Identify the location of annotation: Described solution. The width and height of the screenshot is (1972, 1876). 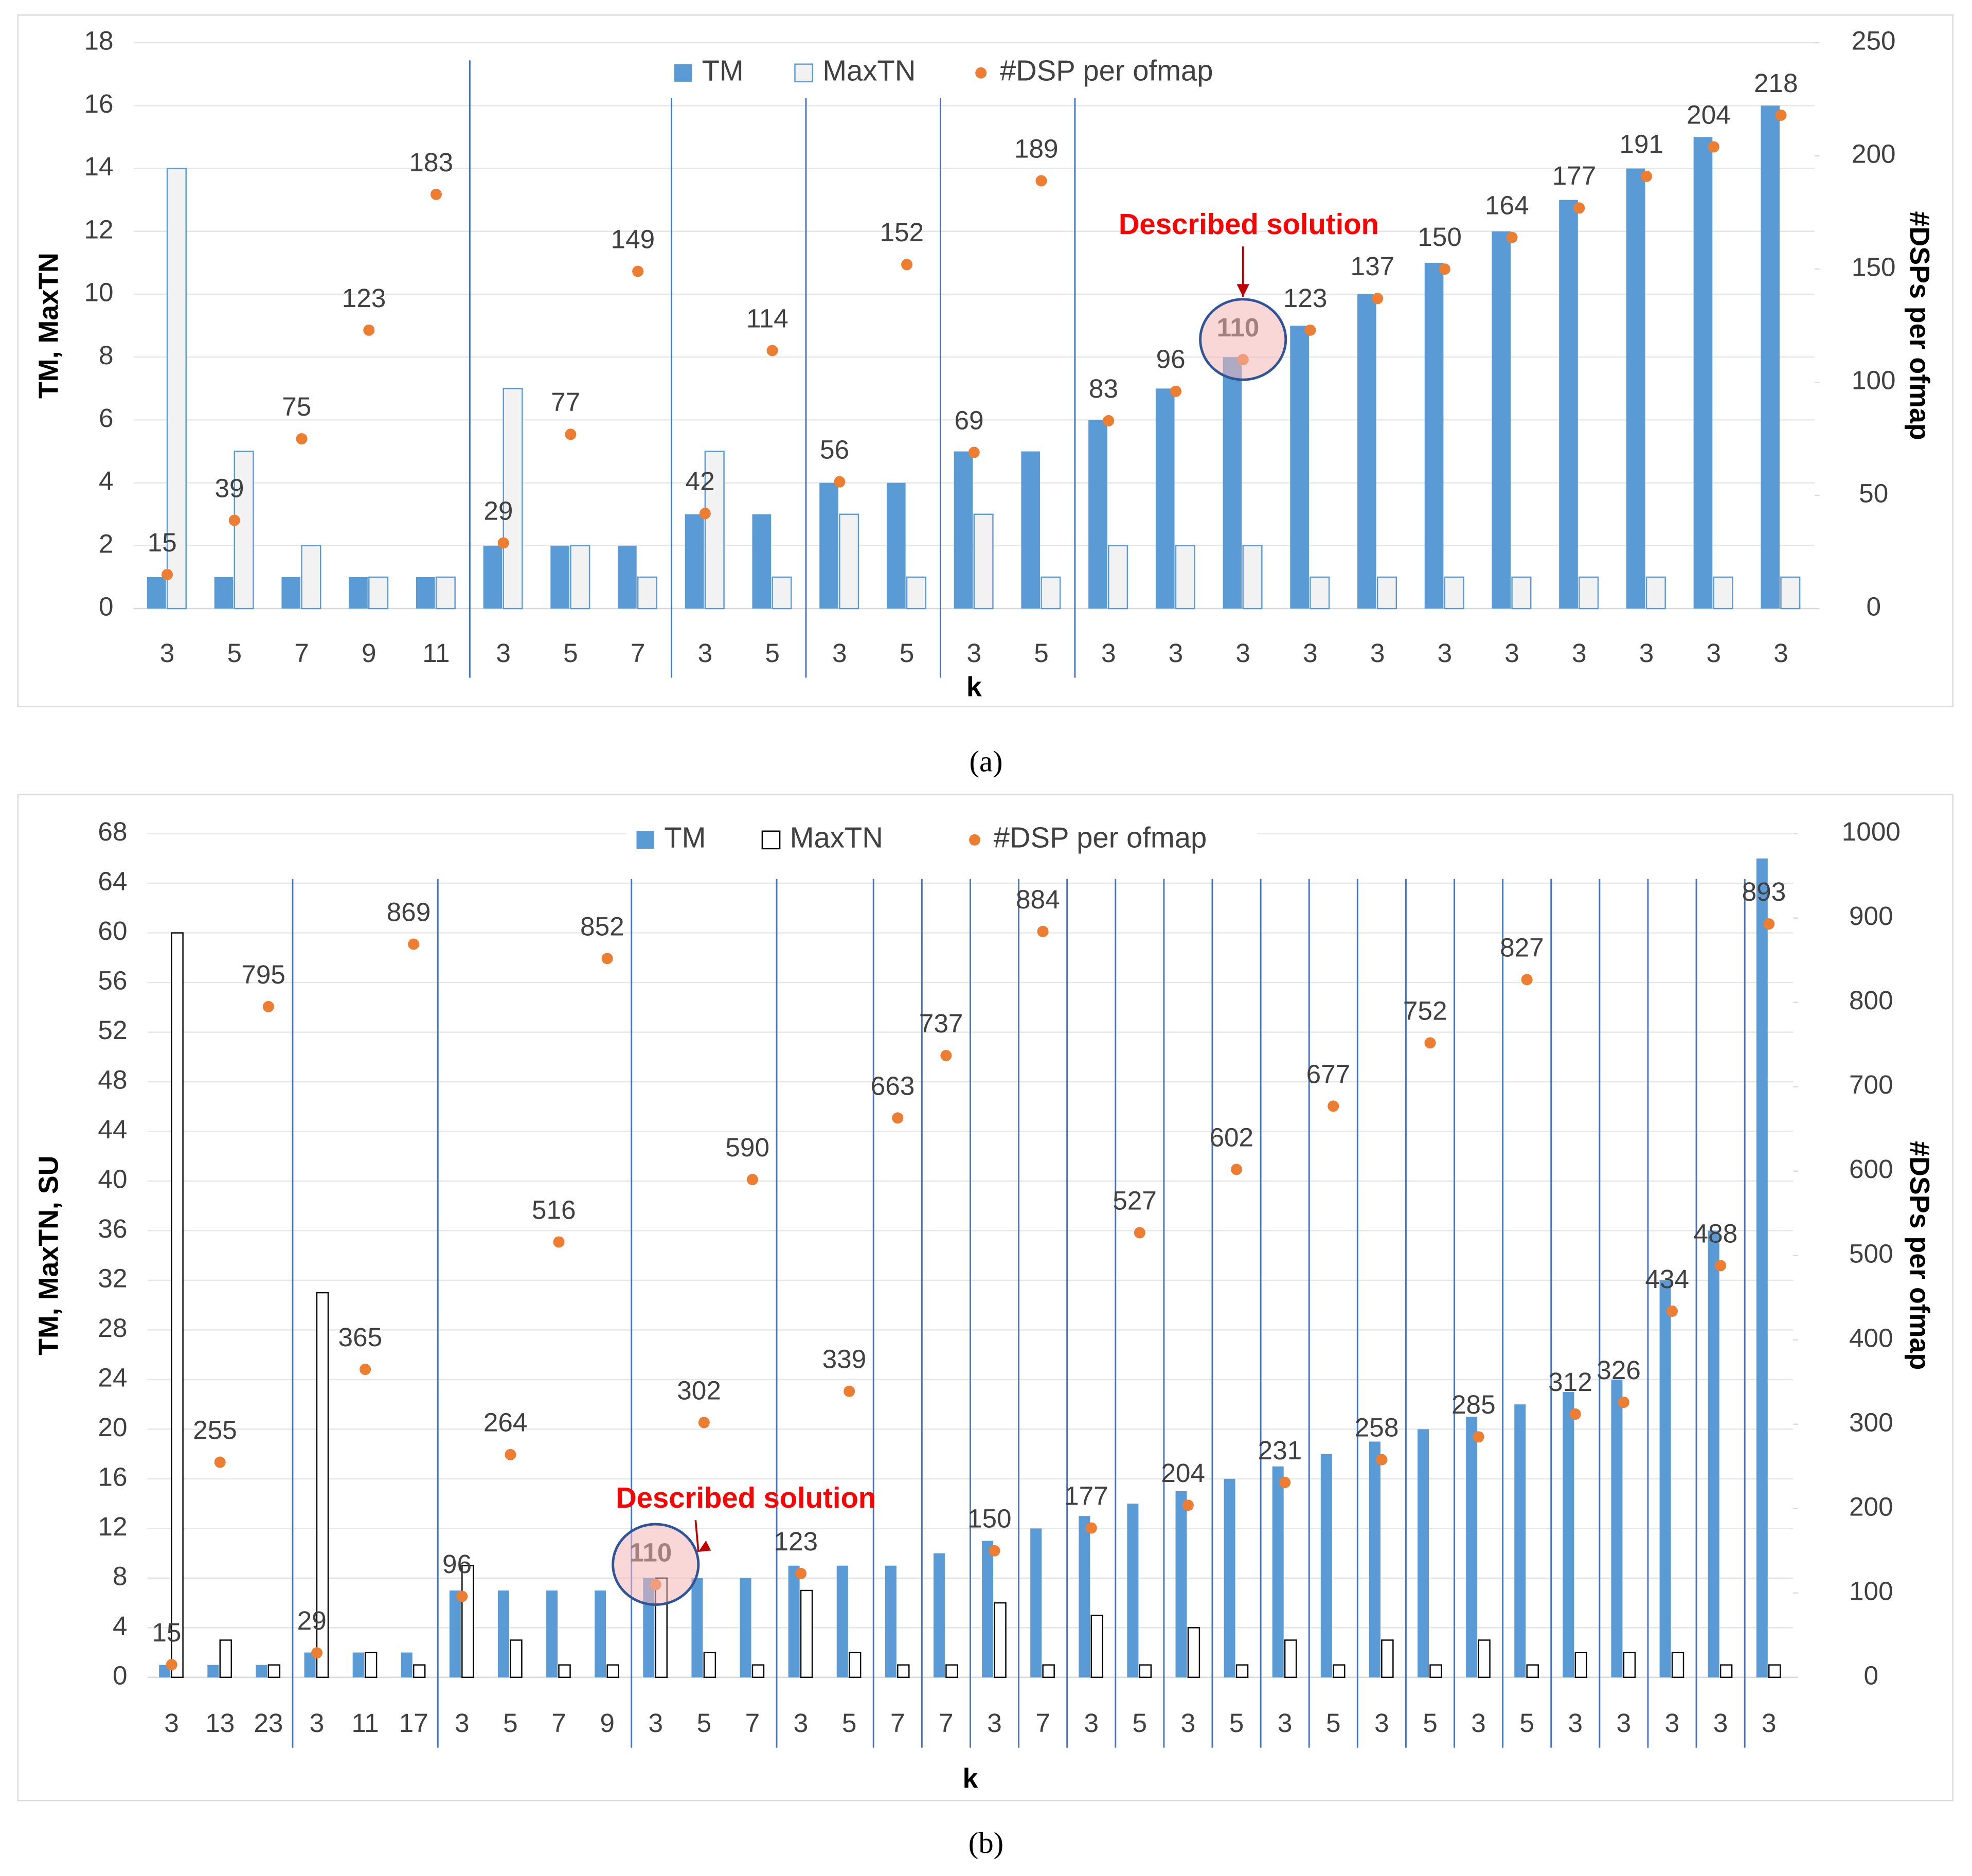
(746, 1497).